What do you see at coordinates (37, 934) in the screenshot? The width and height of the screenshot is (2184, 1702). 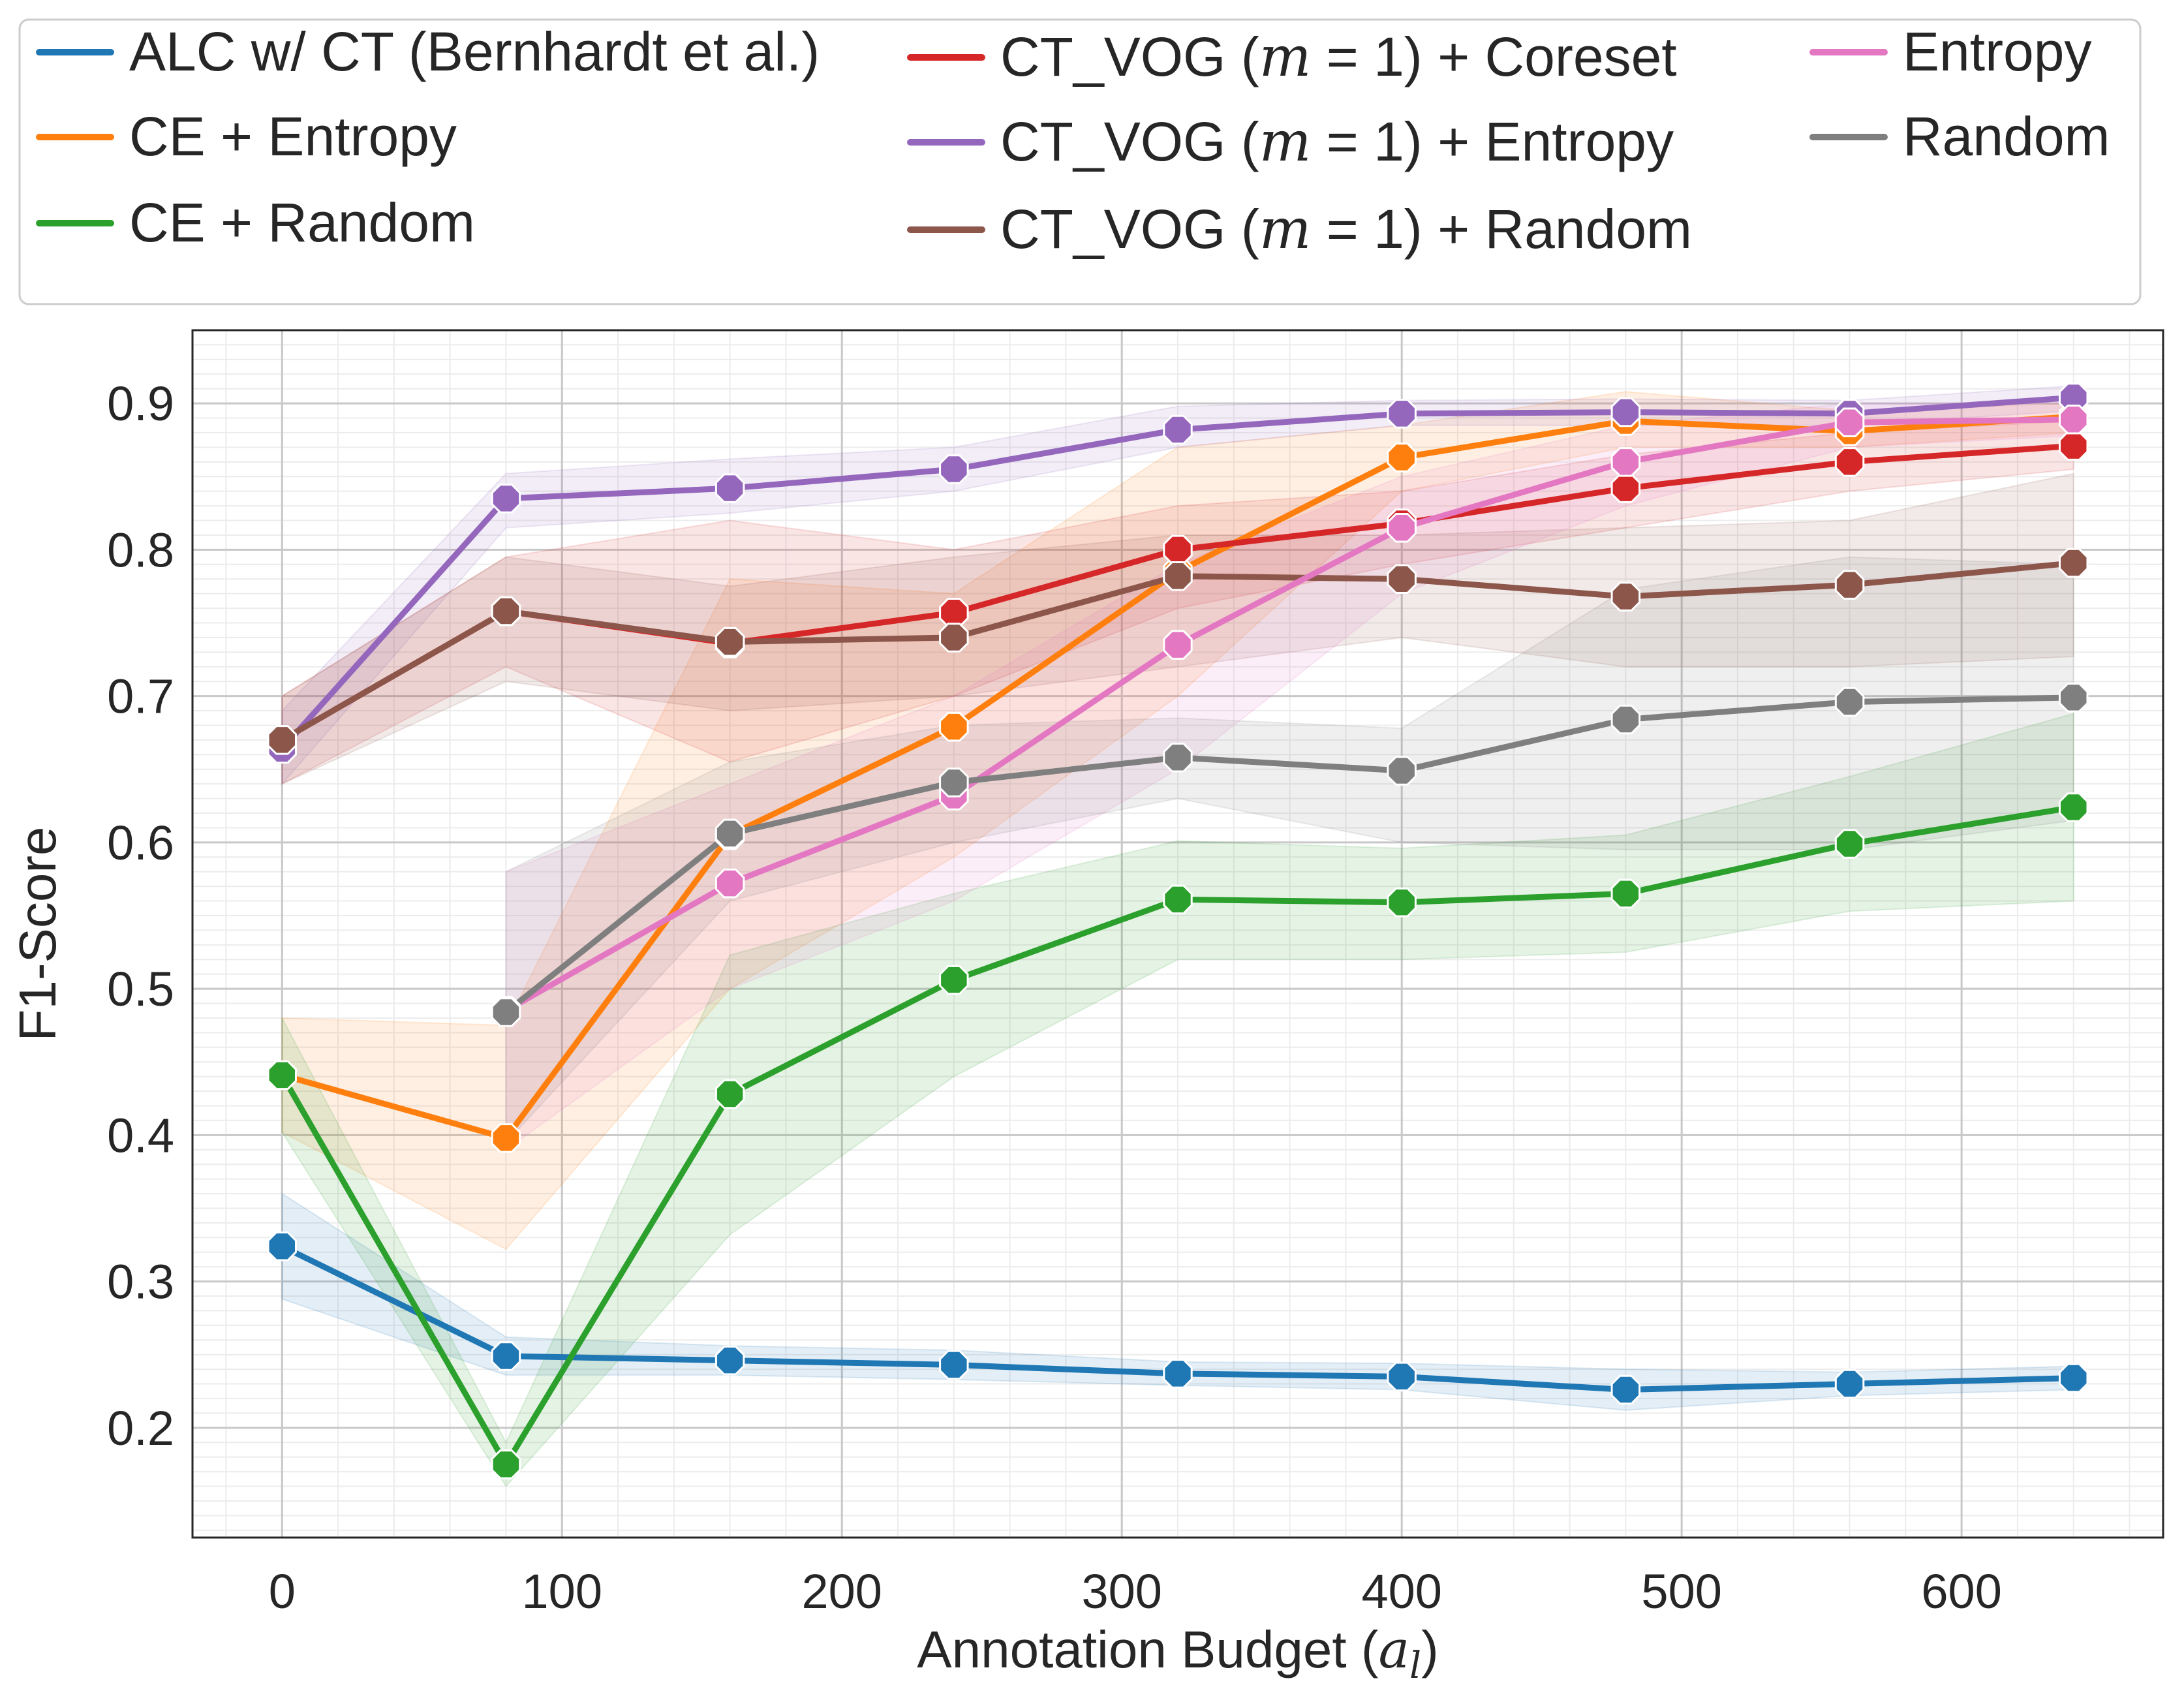 I see `y-axis-label: F1-Score` at bounding box center [37, 934].